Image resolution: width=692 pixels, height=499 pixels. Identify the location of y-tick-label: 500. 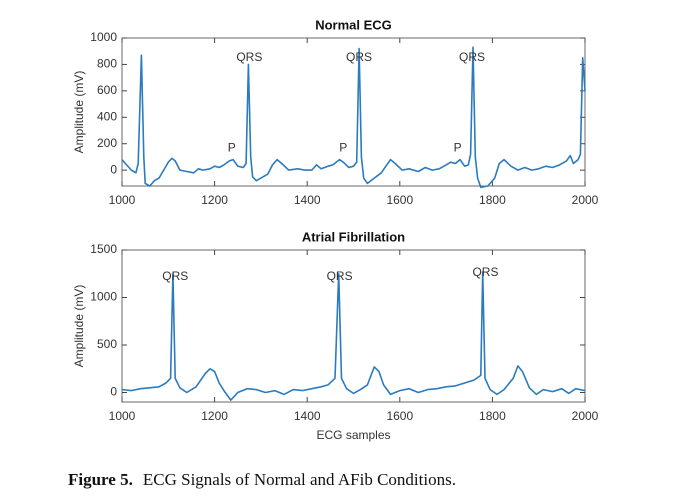
(107, 344).